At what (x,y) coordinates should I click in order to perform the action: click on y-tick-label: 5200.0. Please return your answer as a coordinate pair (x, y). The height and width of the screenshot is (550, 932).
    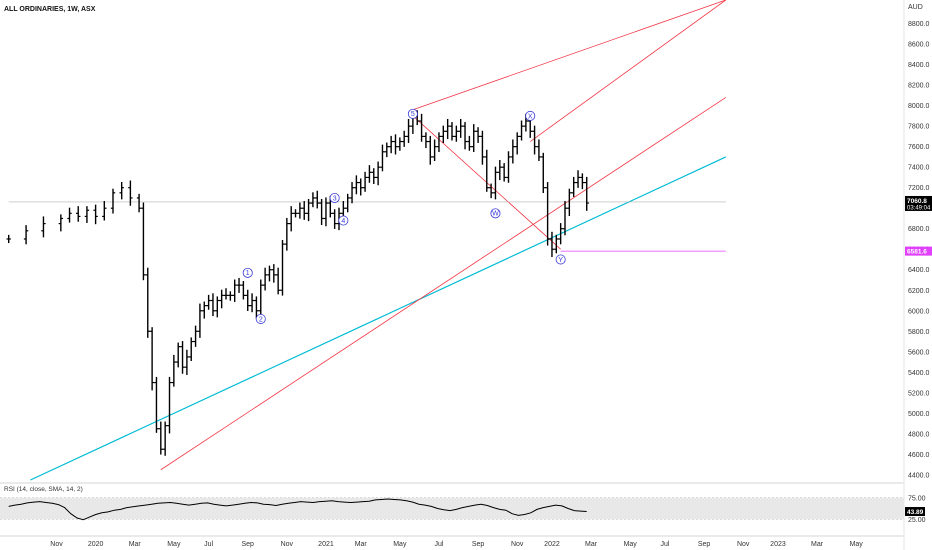
    Looking at the image, I should click on (919, 393).